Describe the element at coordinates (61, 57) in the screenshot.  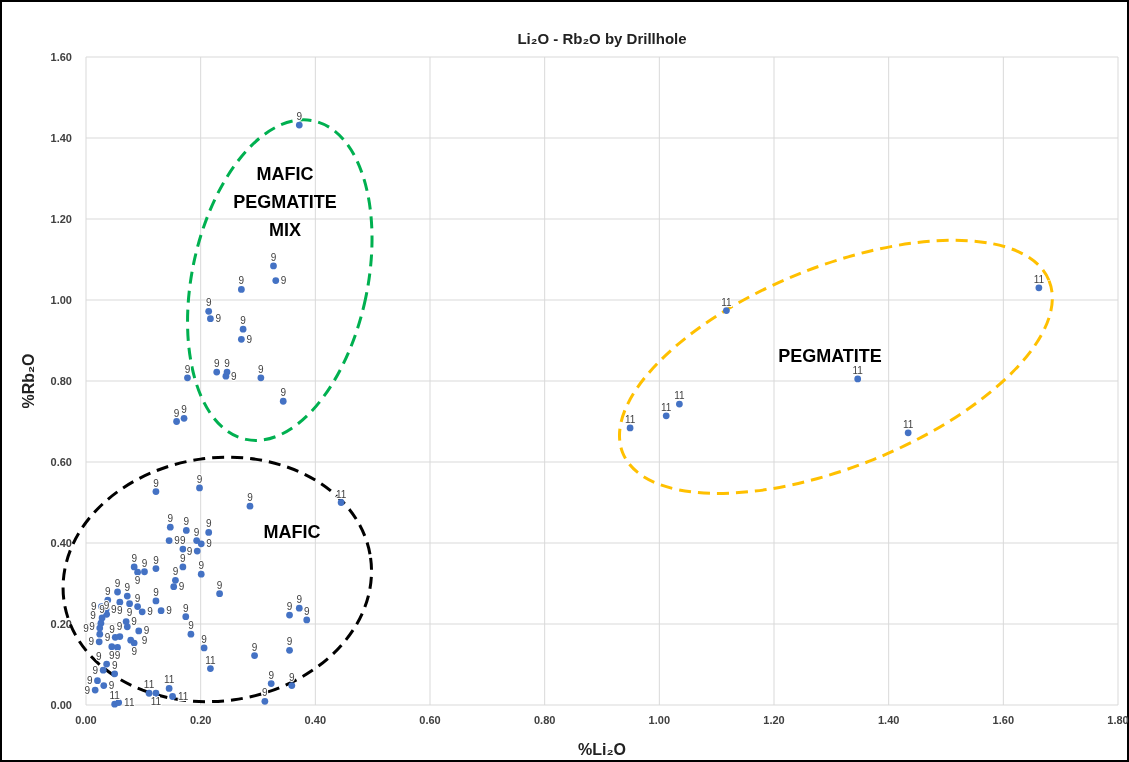
I see `y-tick-label: 1.60` at that location.